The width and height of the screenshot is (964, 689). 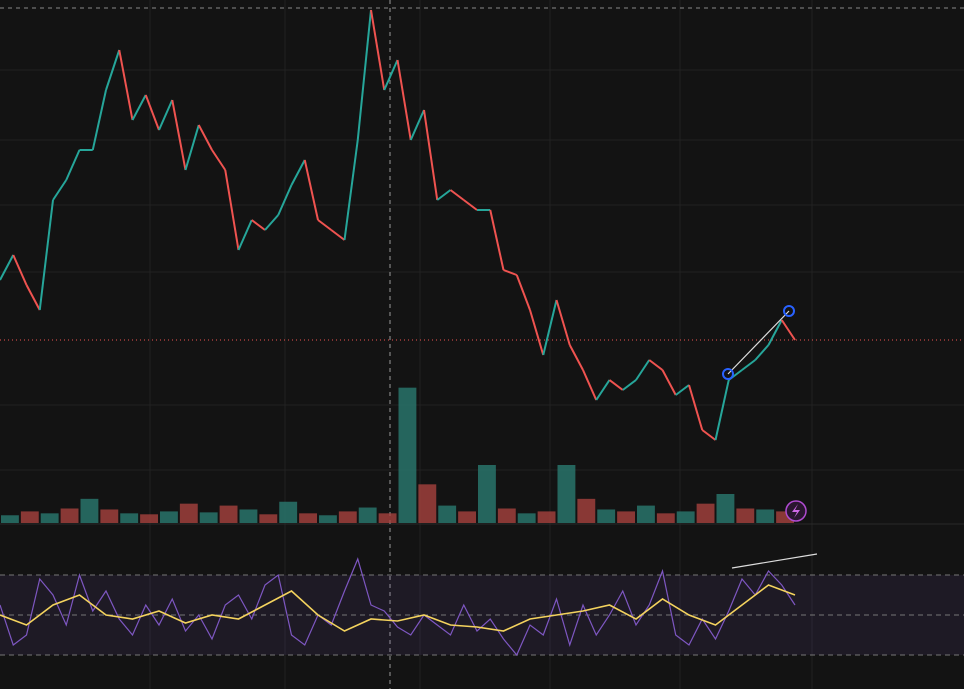 I want to click on rsi-line, so click(x=398, y=607).